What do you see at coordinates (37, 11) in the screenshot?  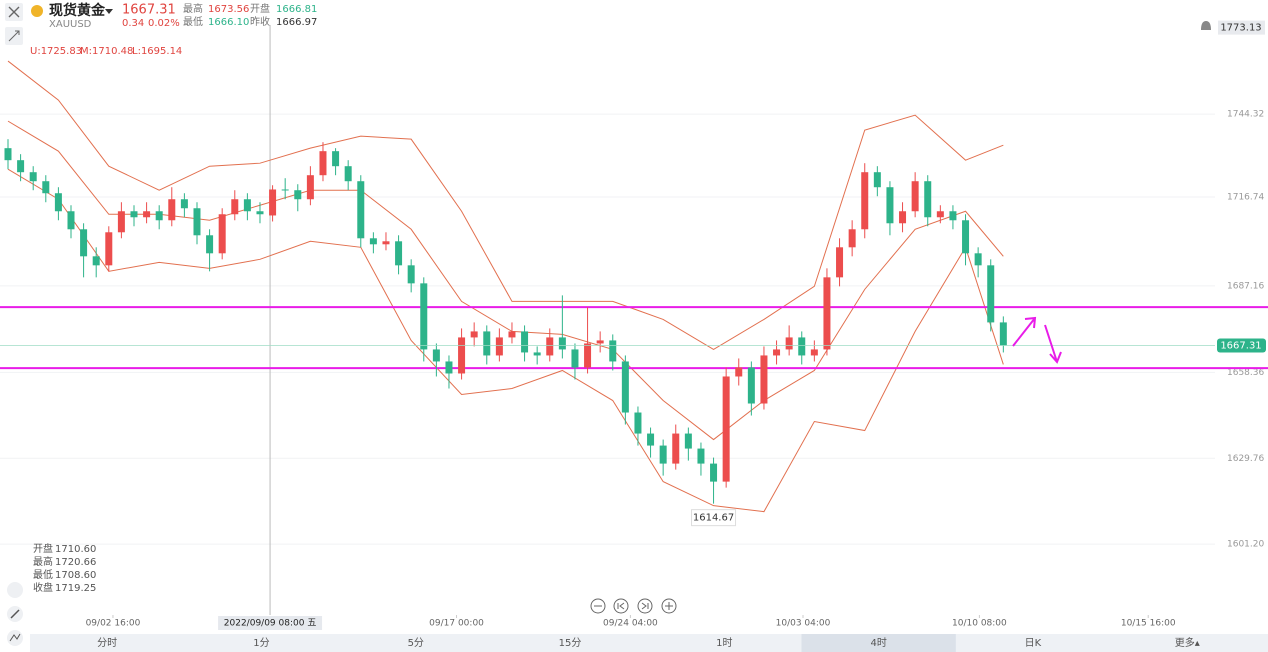 I see `gold-icon` at bounding box center [37, 11].